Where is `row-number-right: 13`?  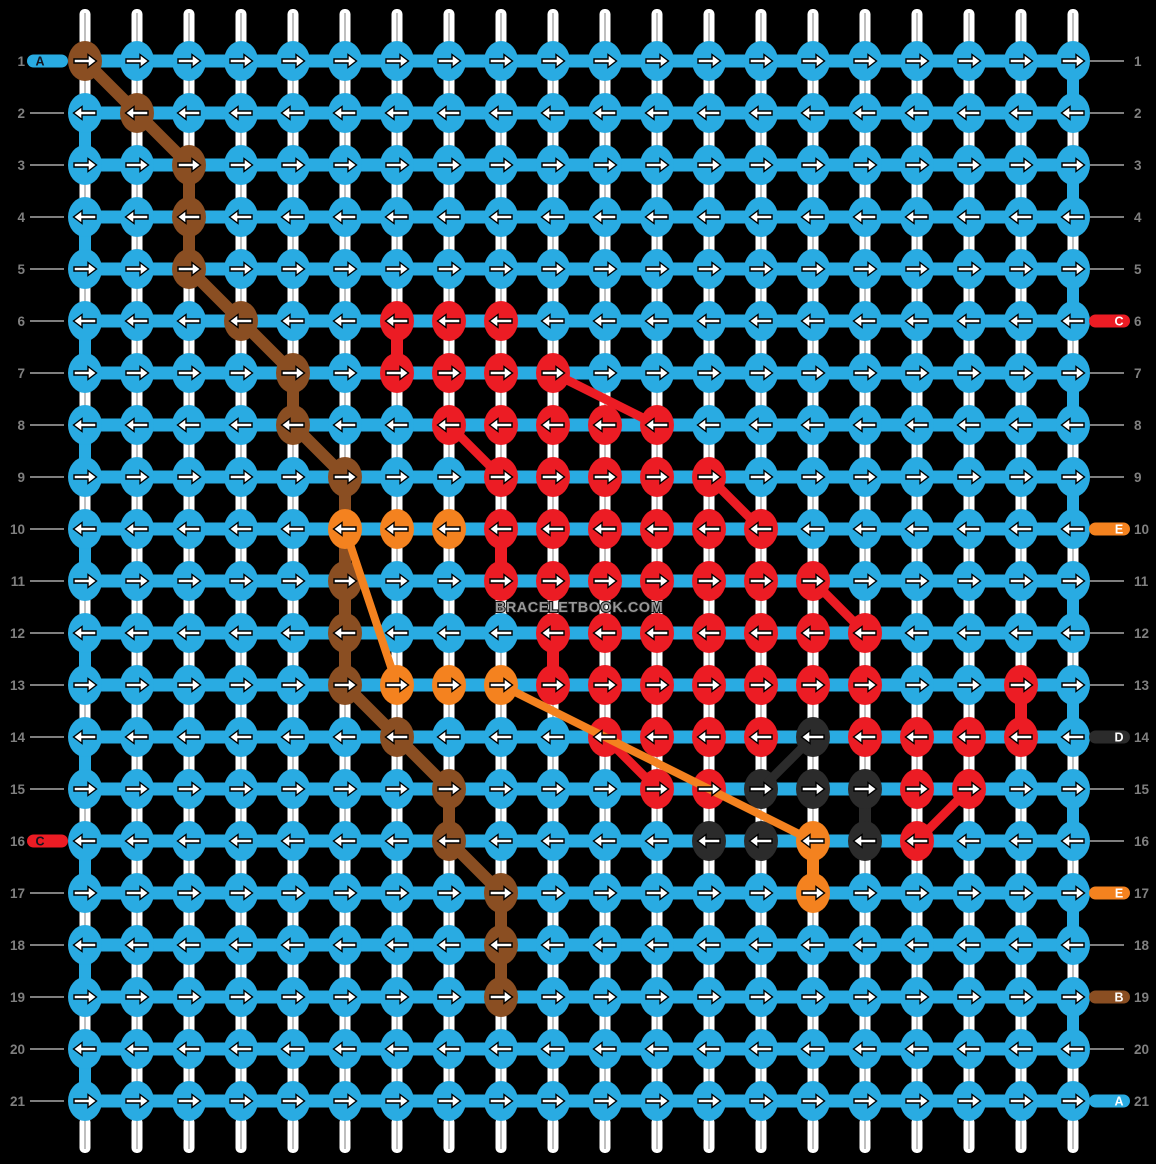 row-number-right: 13 is located at coordinates (1142, 685).